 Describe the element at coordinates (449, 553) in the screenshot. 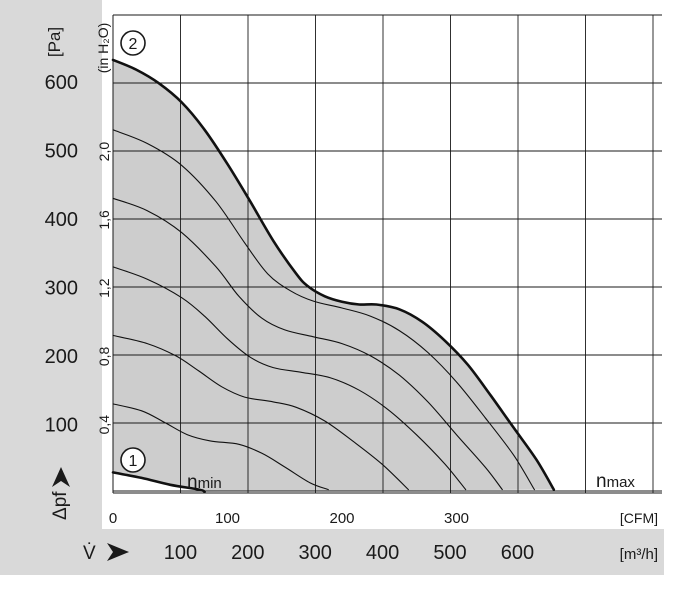

I see `x-axis-m3h-tick-label: 500` at that location.